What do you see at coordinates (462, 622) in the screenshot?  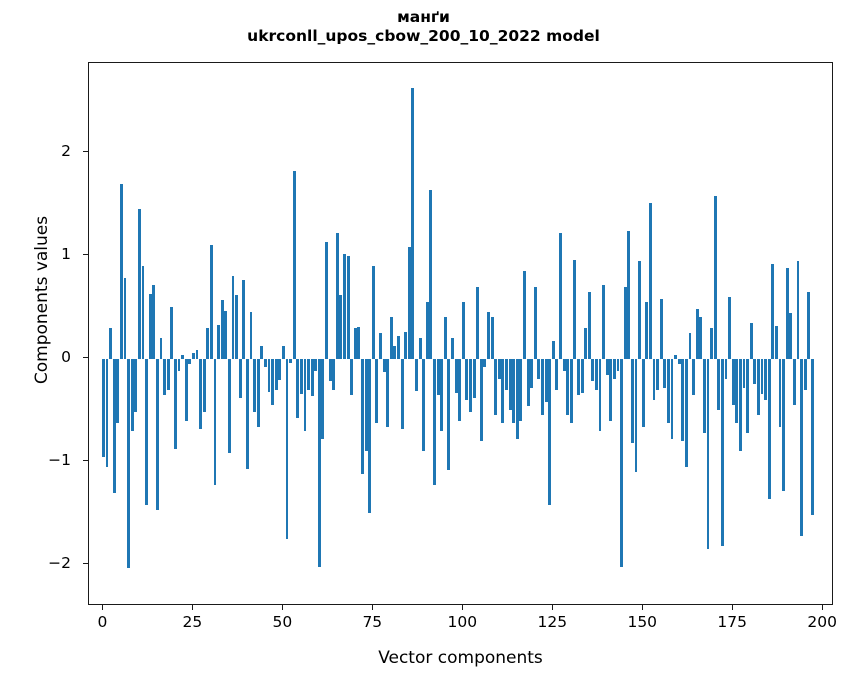 I see `x-tick-label: 100` at bounding box center [462, 622].